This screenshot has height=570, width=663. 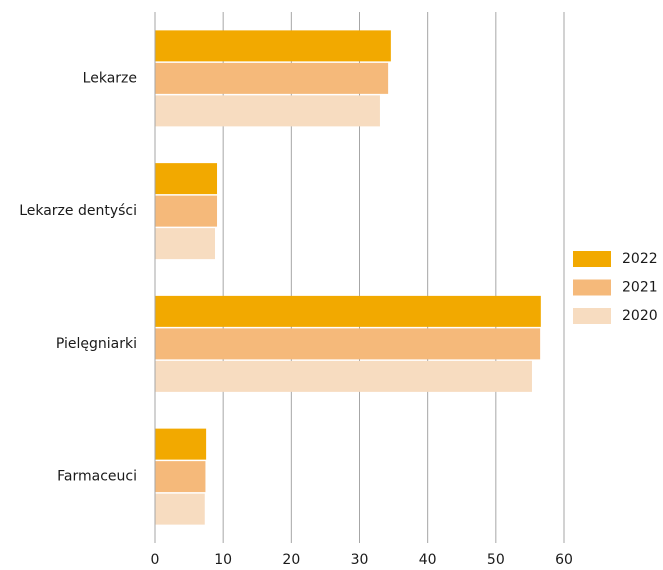 I want to click on legend-label: 2022, so click(x=640, y=259).